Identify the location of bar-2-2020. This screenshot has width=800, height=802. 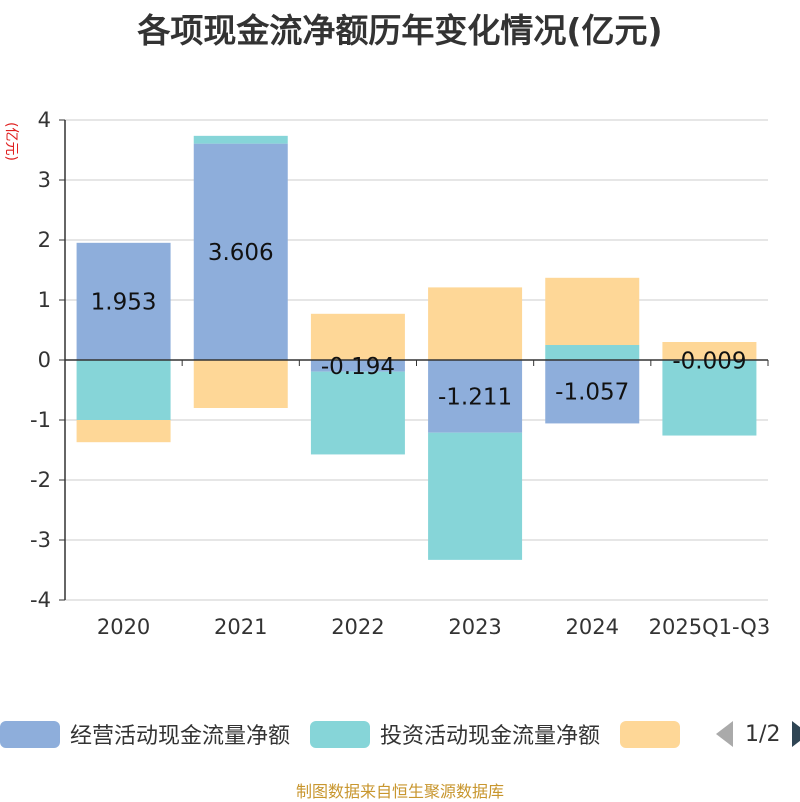
(123, 390).